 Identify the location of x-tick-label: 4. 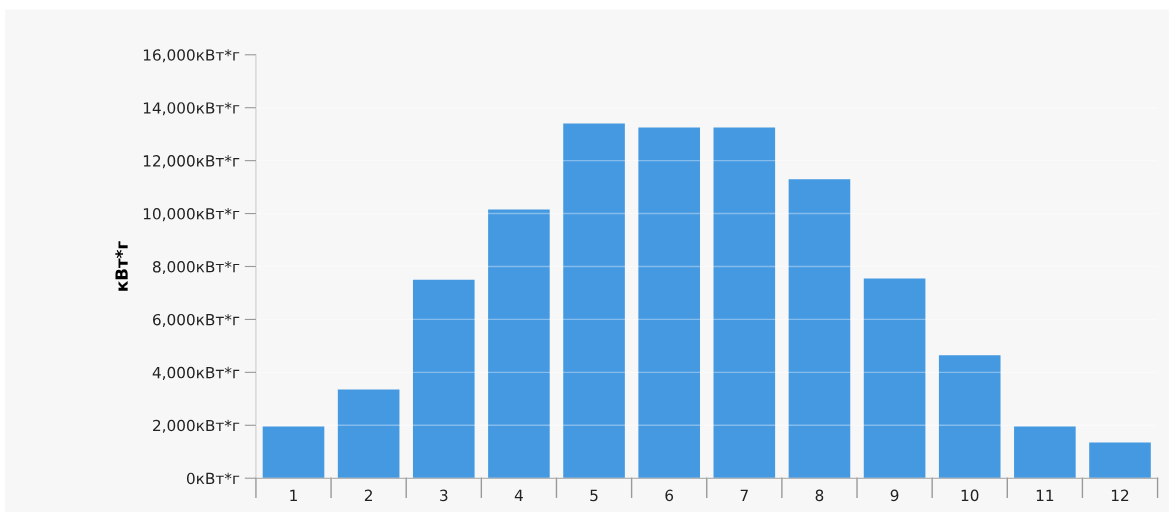
(518, 495).